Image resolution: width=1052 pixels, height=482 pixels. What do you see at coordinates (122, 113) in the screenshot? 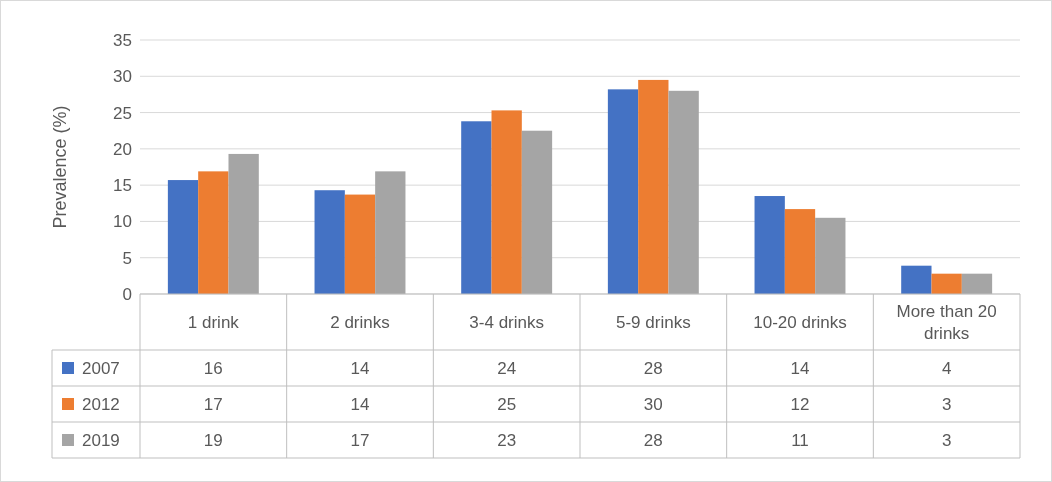
I see `y-tick-label: 25` at bounding box center [122, 113].